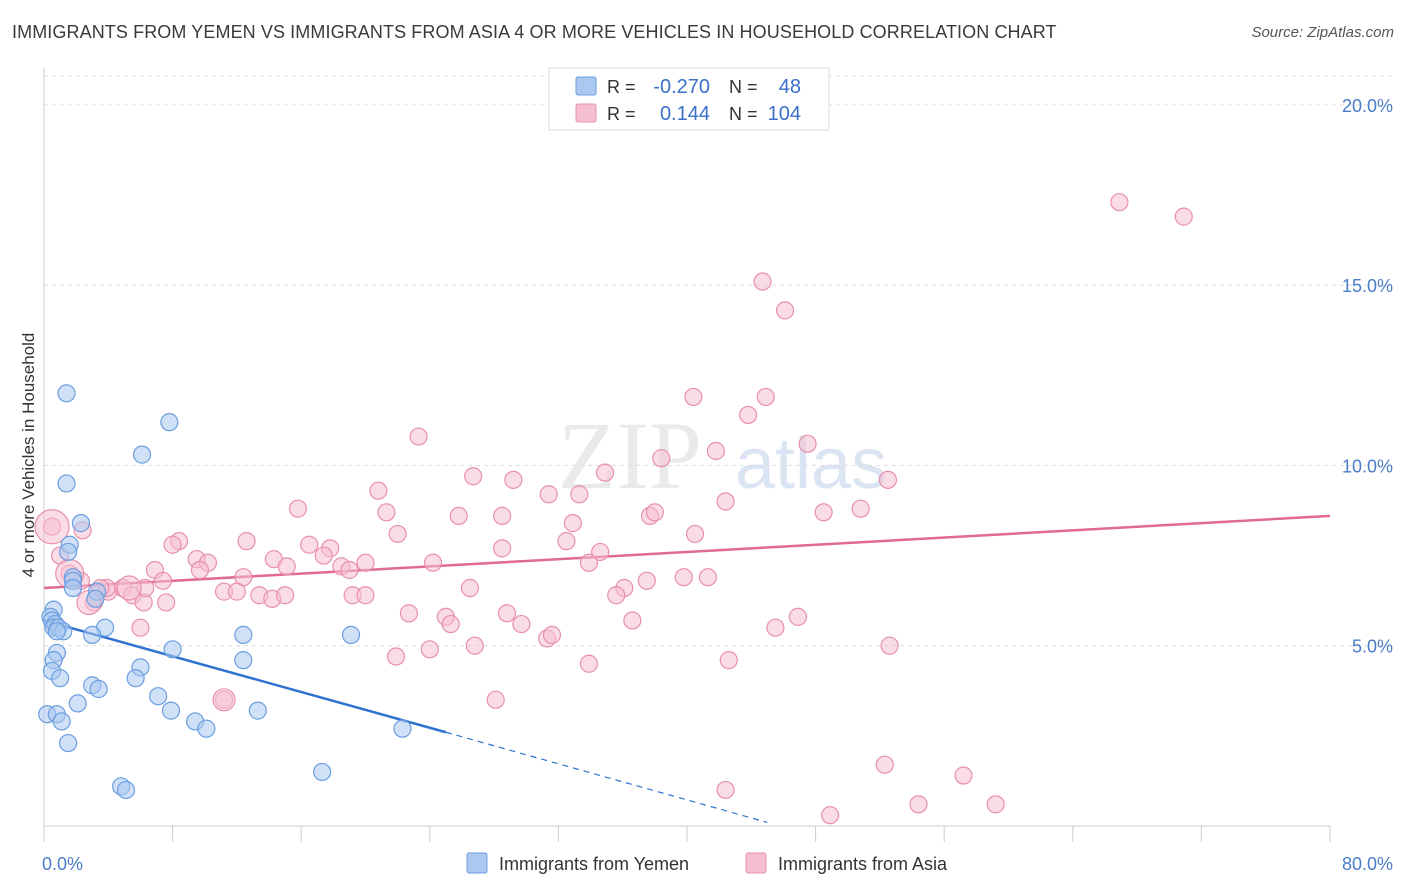  Describe the element at coordinates (1372, 647) in the screenshot. I see `y-tick-label: 5.0%` at that location.